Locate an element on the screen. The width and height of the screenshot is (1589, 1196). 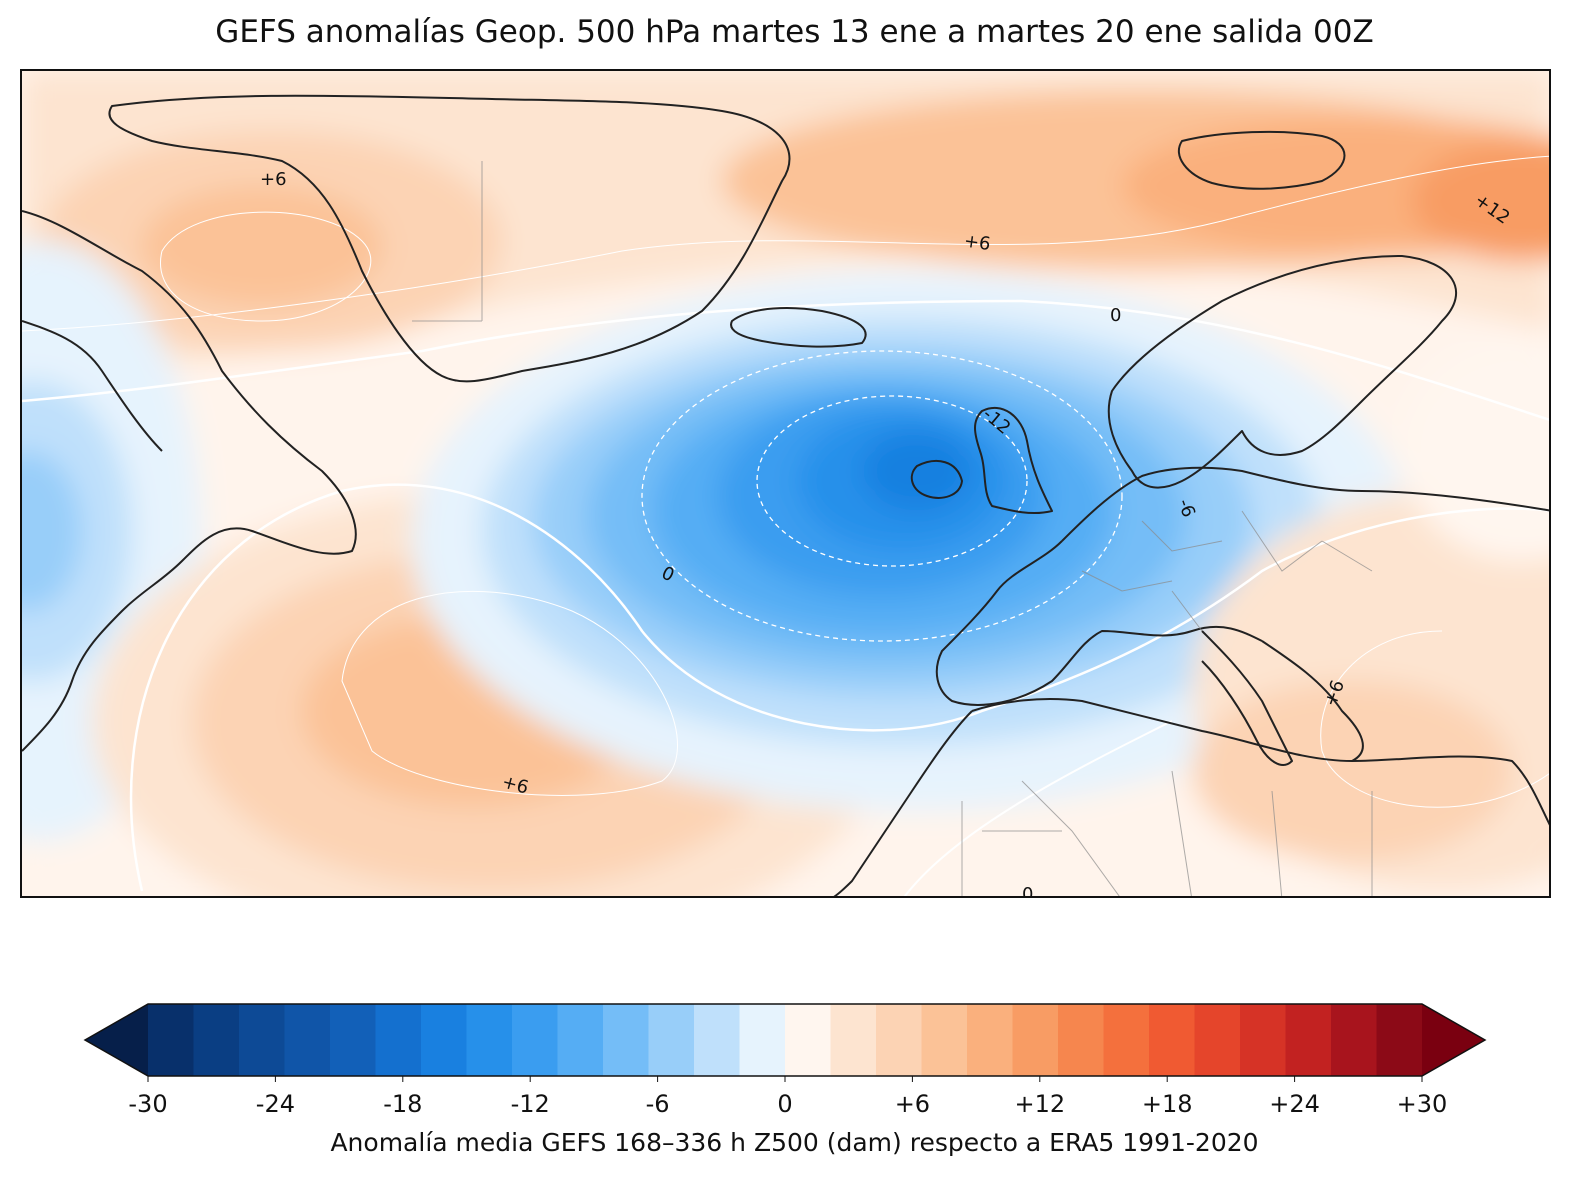
colorbar-under-arrow is located at coordinates (116, 1040).